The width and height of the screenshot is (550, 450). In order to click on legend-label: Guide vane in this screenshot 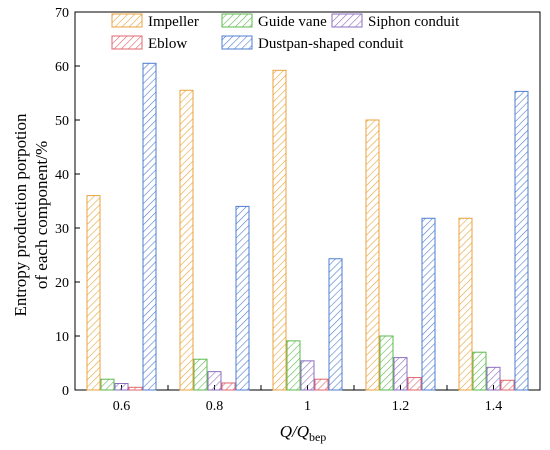, I will do `click(292, 22)`.